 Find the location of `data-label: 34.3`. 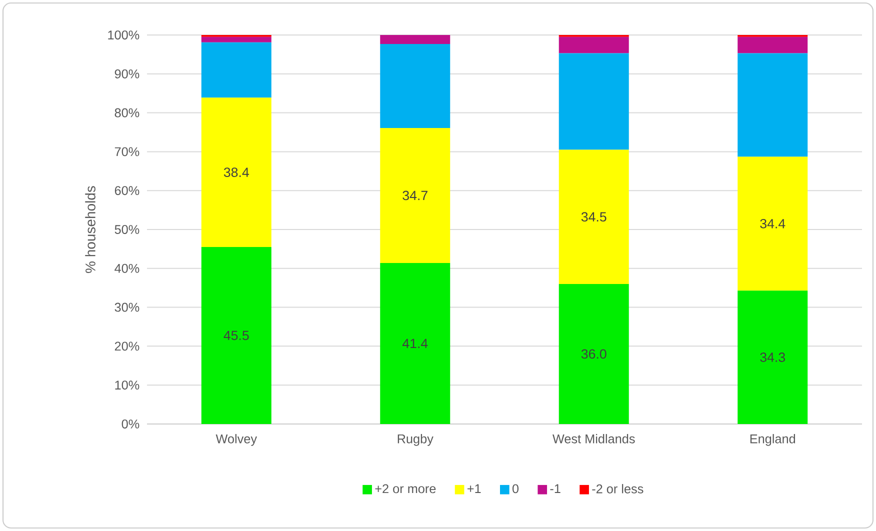

data-label: 34.3 is located at coordinates (773, 357).